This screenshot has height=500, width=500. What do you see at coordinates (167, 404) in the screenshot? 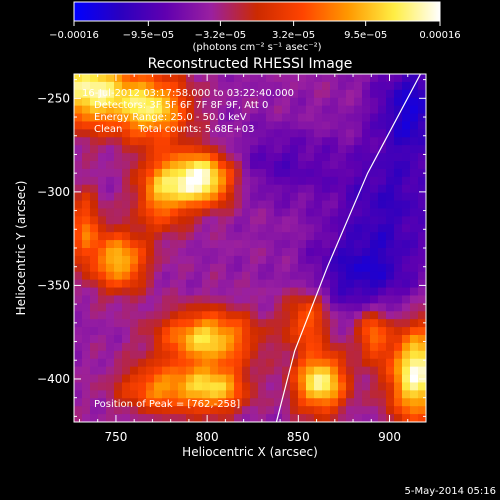
I see `peak-position-label: Position of Peak = [762,-258]` at bounding box center [167, 404].